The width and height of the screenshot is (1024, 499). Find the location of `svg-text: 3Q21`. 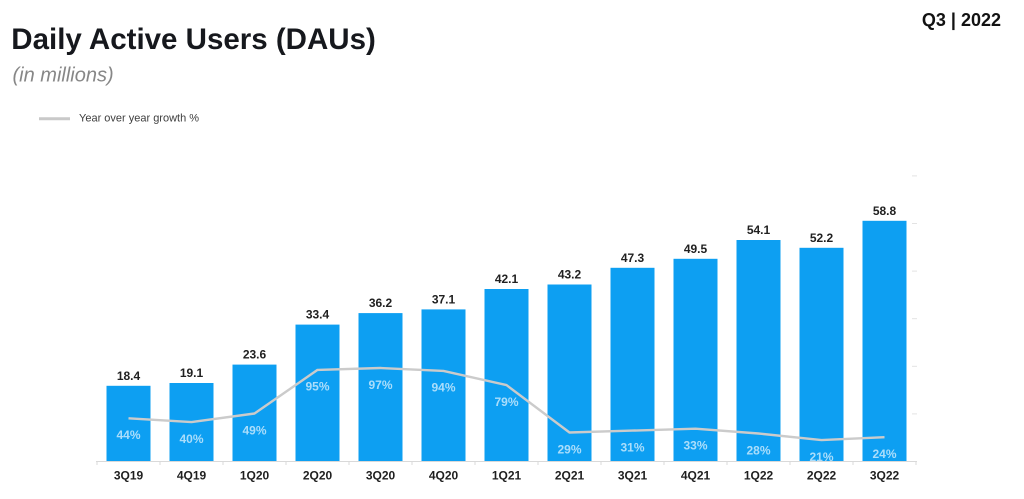

svg-text: 3Q21 is located at coordinates (633, 476).